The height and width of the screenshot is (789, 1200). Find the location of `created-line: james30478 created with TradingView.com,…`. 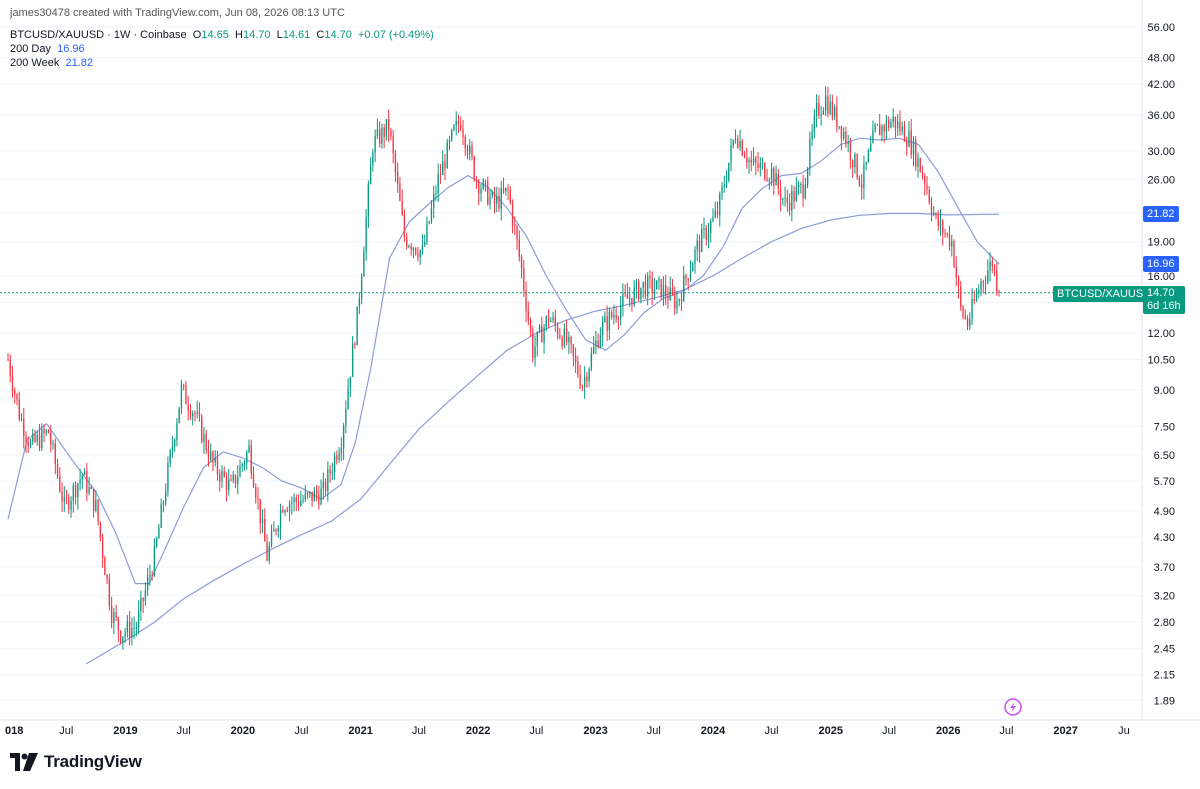

created-line: james30478 created with TradingView.com,… is located at coordinates (177, 13).